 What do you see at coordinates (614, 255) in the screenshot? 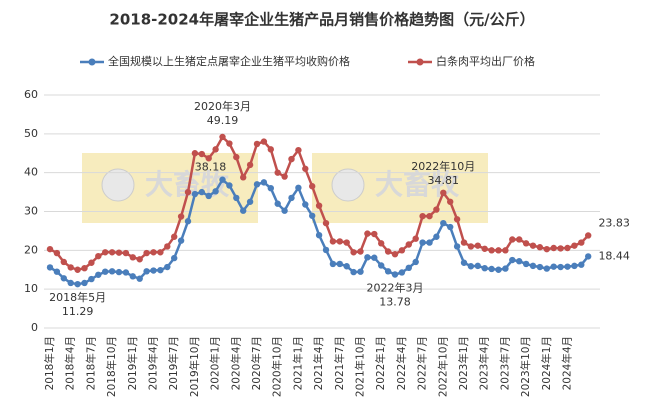
I see `annotation-value: 18.44` at bounding box center [614, 255].